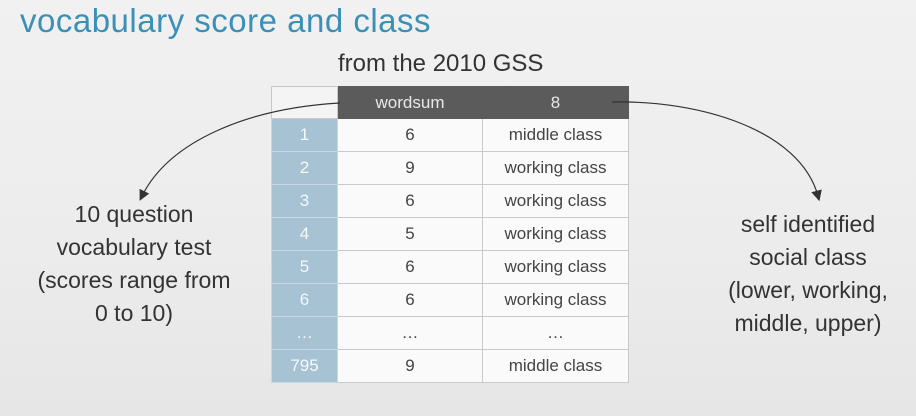 This screenshot has width=916, height=416. I want to click on left-annotation-line: (scores range from, so click(134, 280).